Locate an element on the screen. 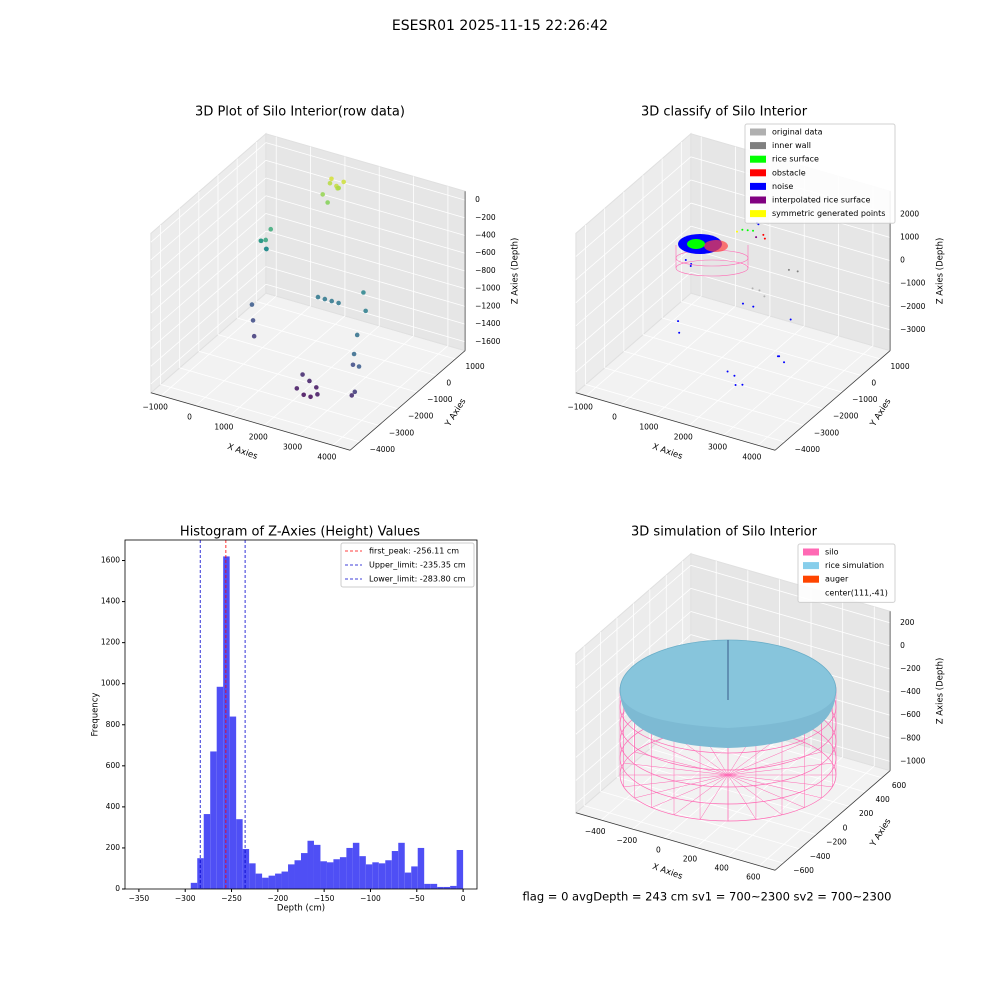 The width and height of the screenshot is (1000, 1004). legend-label: Lower_limit: -283.80 cm is located at coordinates (417, 579).